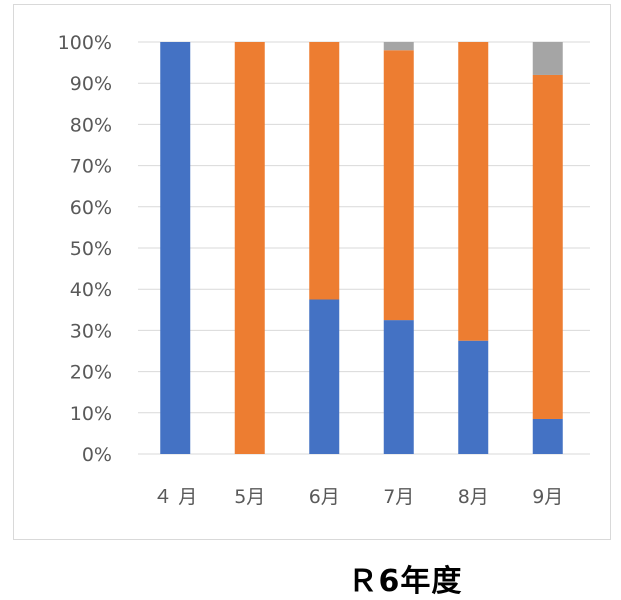 The height and width of the screenshot is (600, 621). I want to click on y-tick-label: 20%, so click(91, 373).